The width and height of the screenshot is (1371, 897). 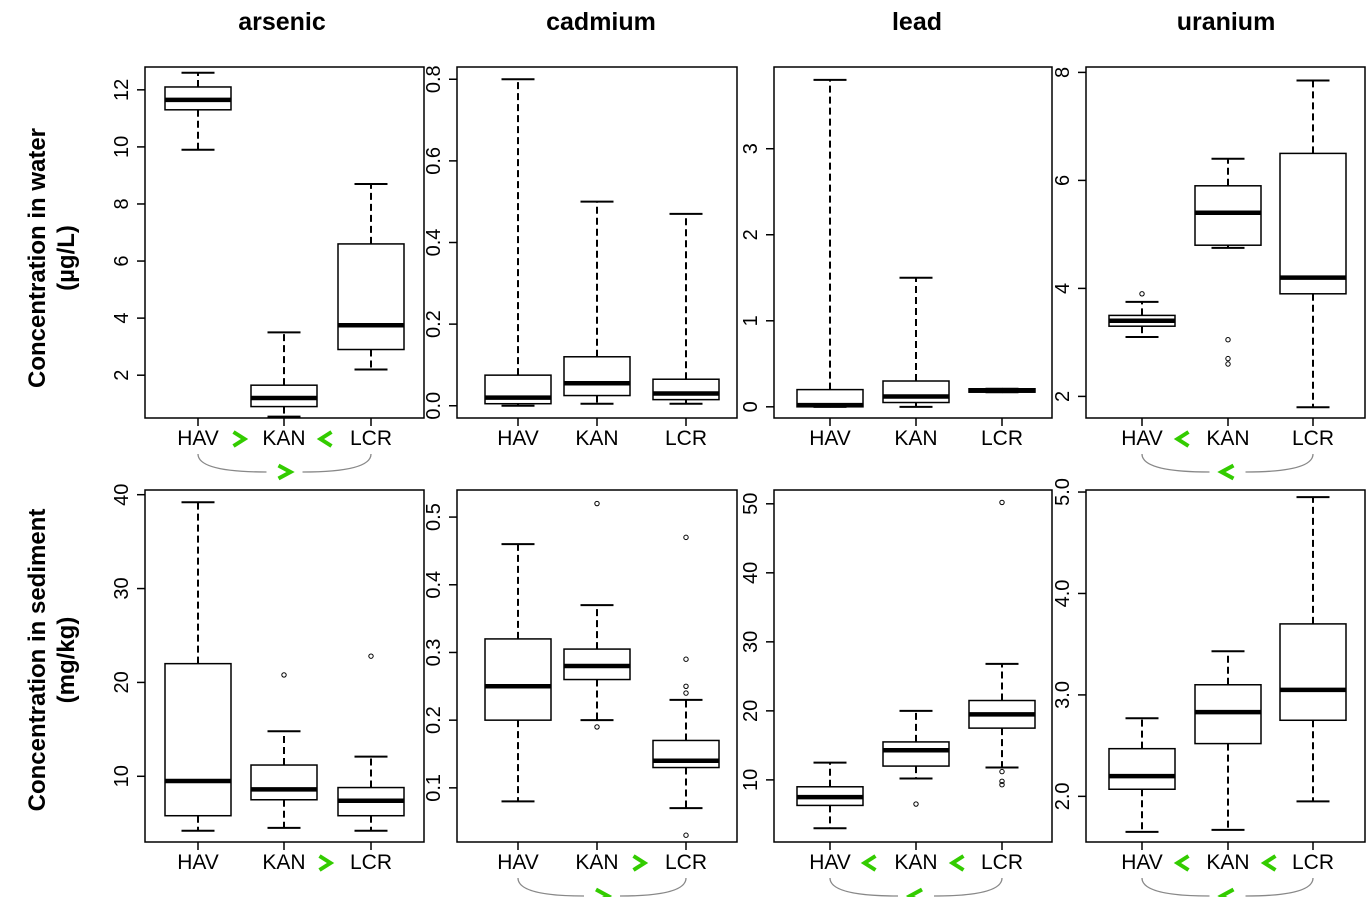 I want to click on y-tick-label: 0.2, so click(x=434, y=324).